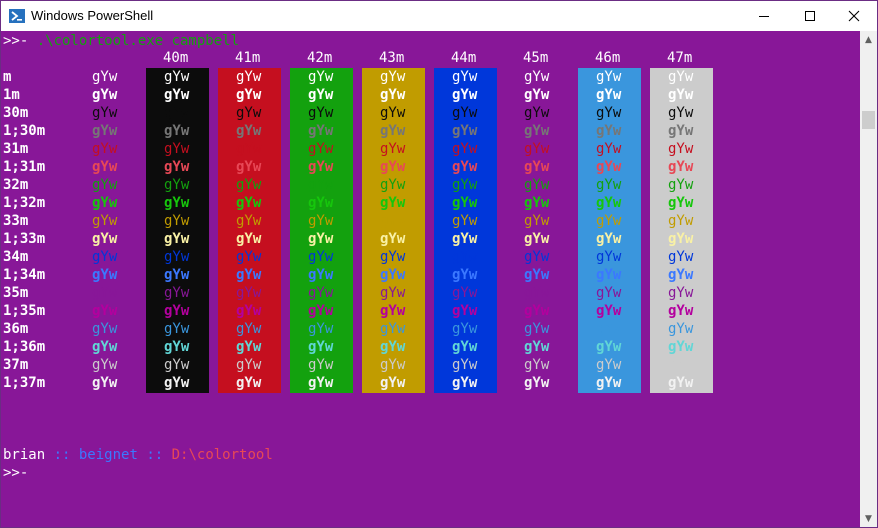  I want to click on command-line: >>- .\colortool.exe campbell, so click(121, 41).